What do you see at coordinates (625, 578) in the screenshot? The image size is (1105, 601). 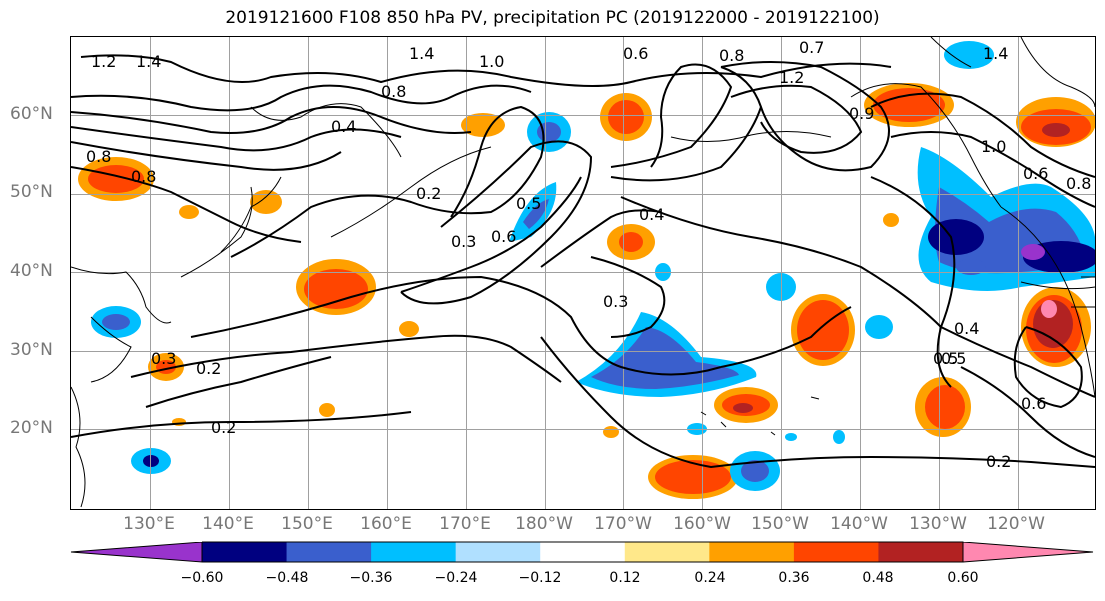 I see `colorbar-tick-label: 0.12` at bounding box center [625, 578].